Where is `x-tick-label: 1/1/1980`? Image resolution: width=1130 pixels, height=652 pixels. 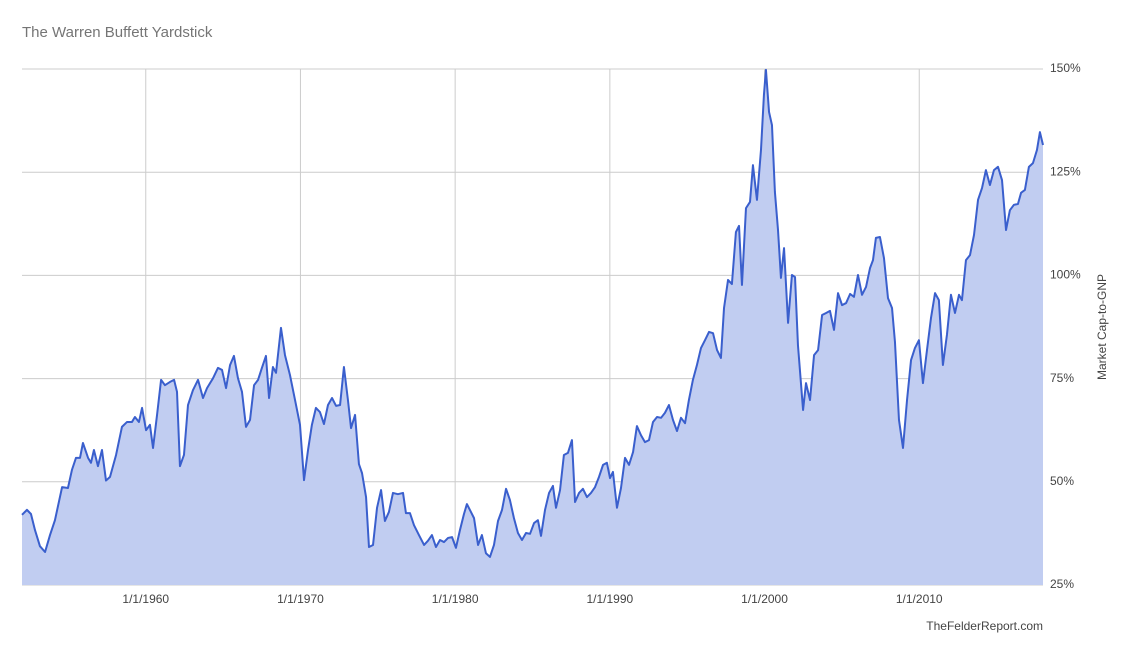
x-tick-label: 1/1/1980 is located at coordinates (455, 599).